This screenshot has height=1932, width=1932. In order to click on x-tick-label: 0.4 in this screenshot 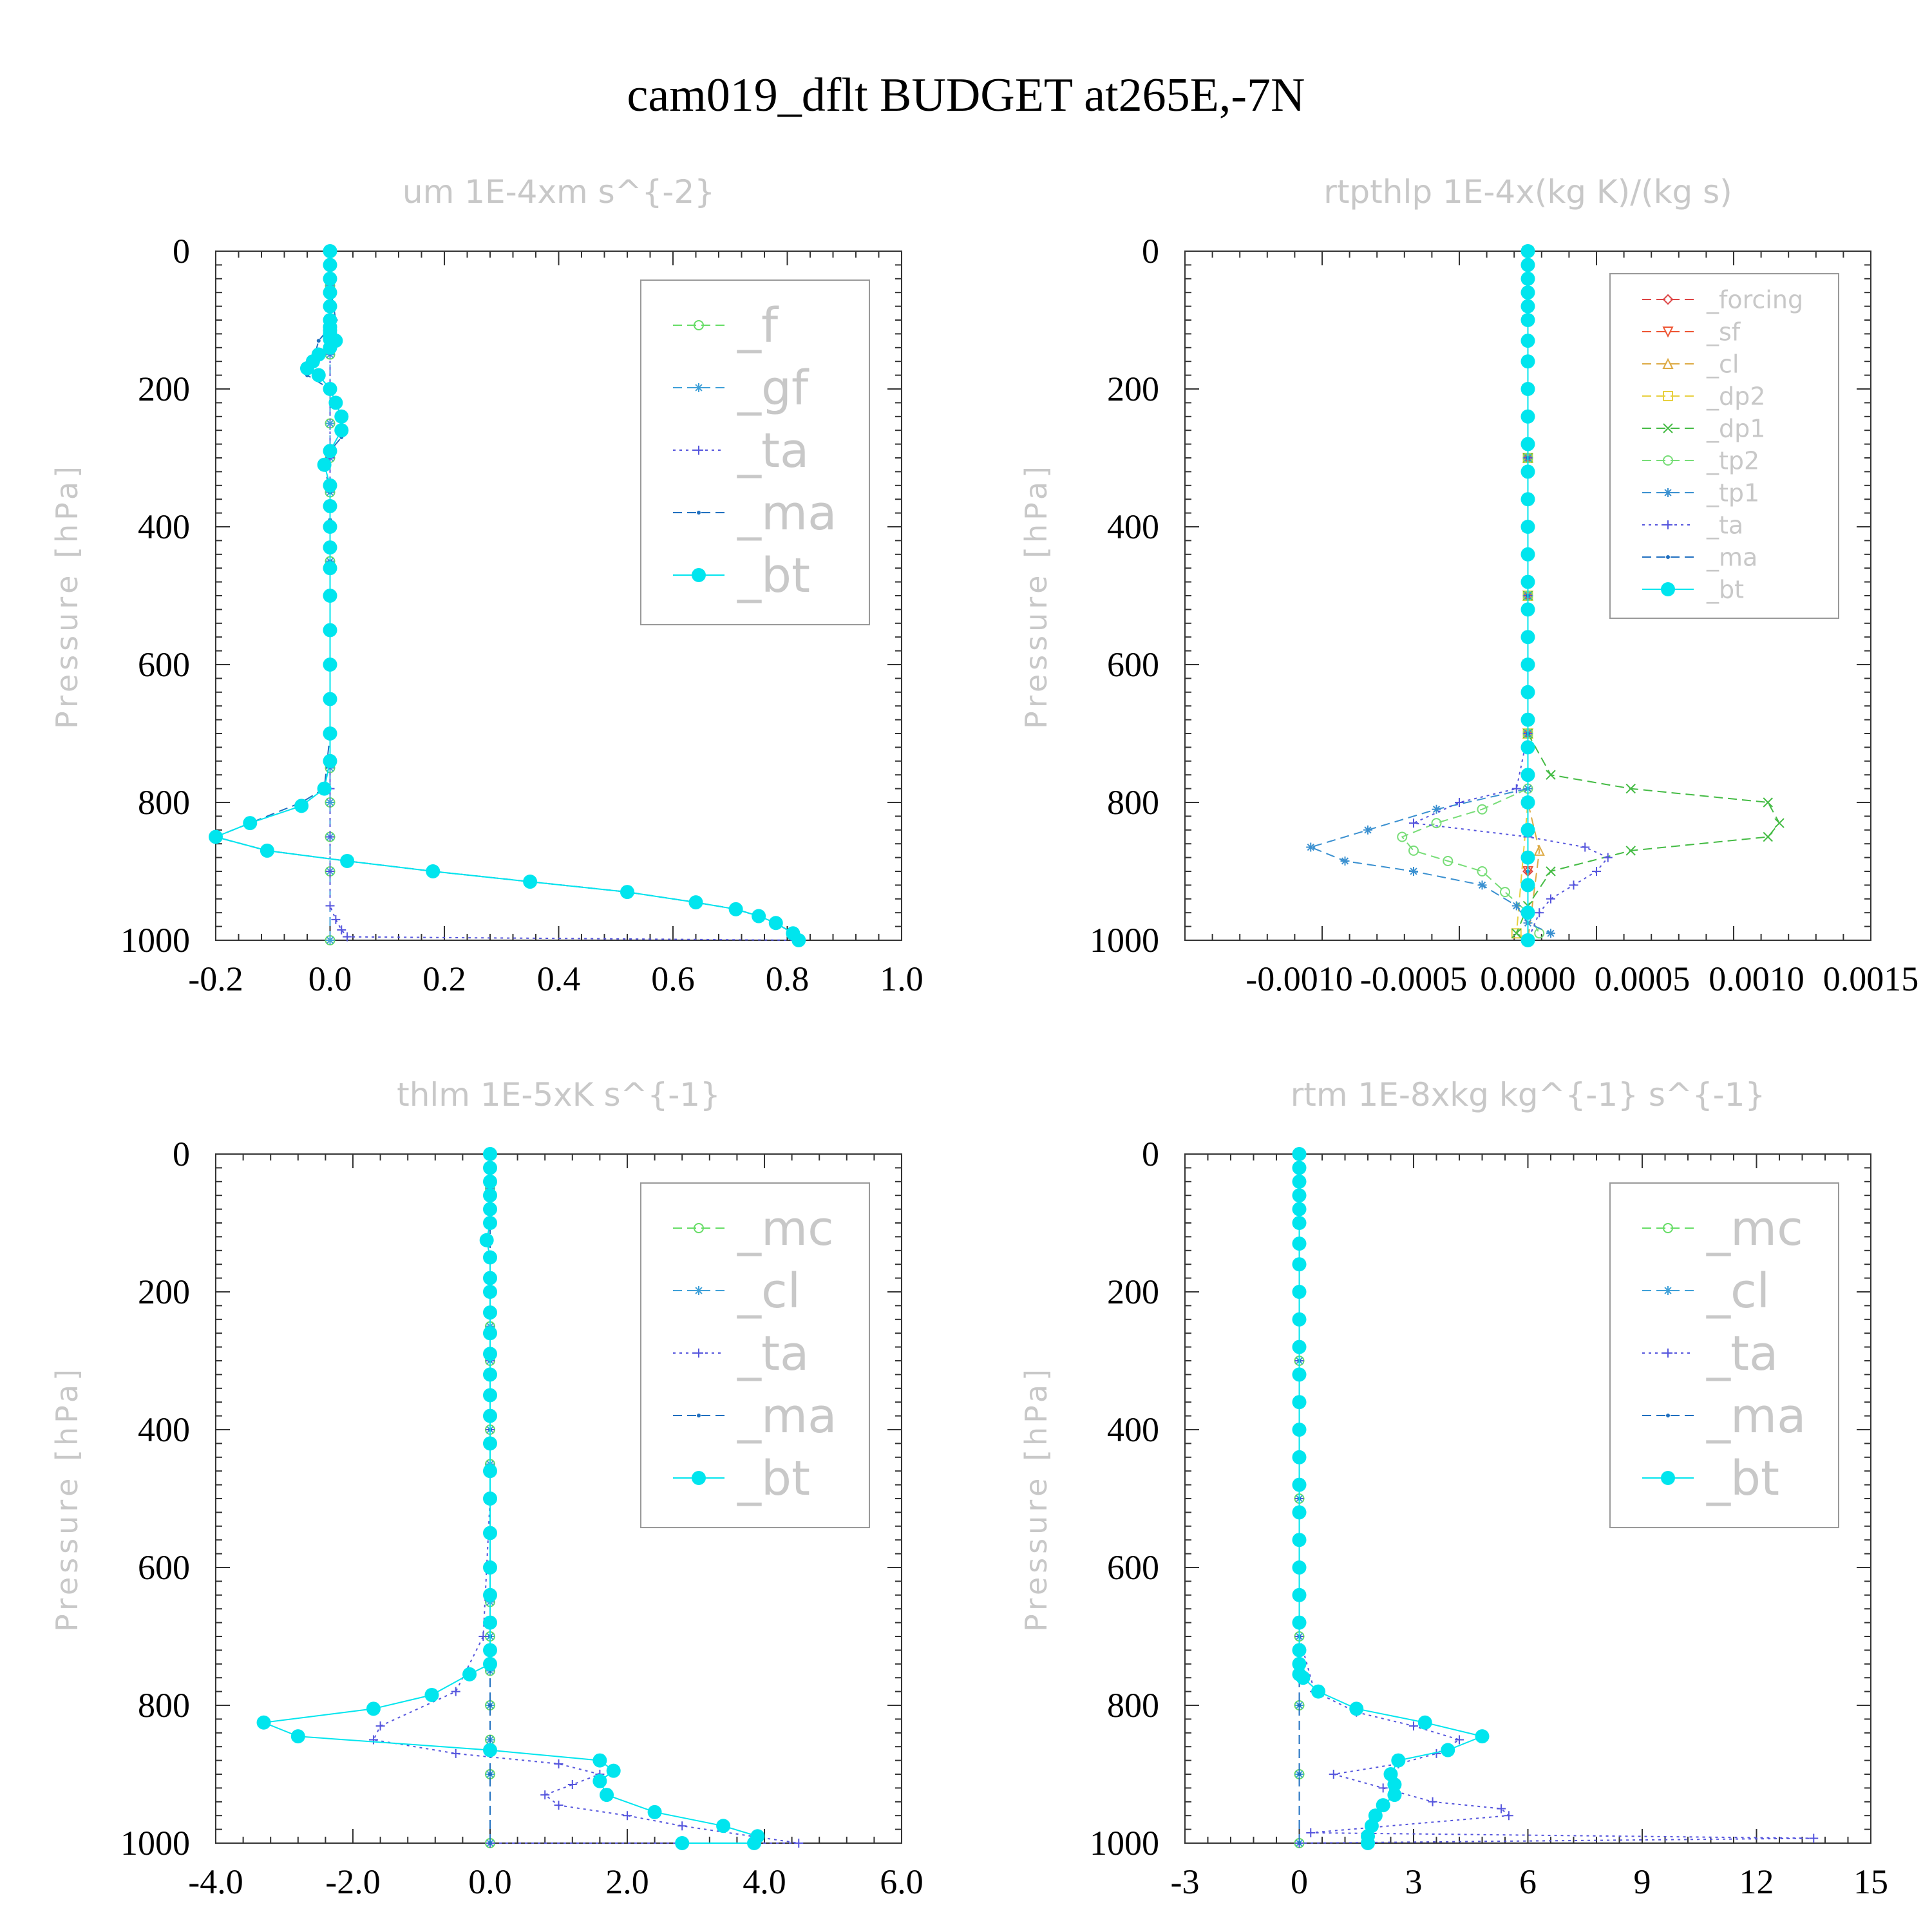, I will do `click(559, 979)`.